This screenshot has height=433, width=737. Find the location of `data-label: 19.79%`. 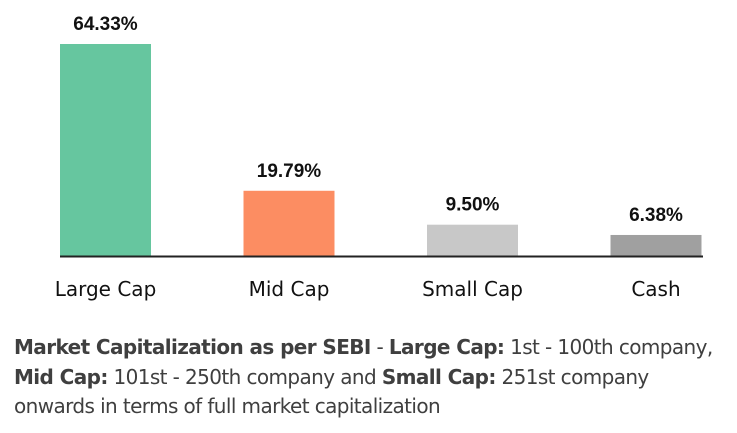

data-label: 19.79% is located at coordinates (289, 171).